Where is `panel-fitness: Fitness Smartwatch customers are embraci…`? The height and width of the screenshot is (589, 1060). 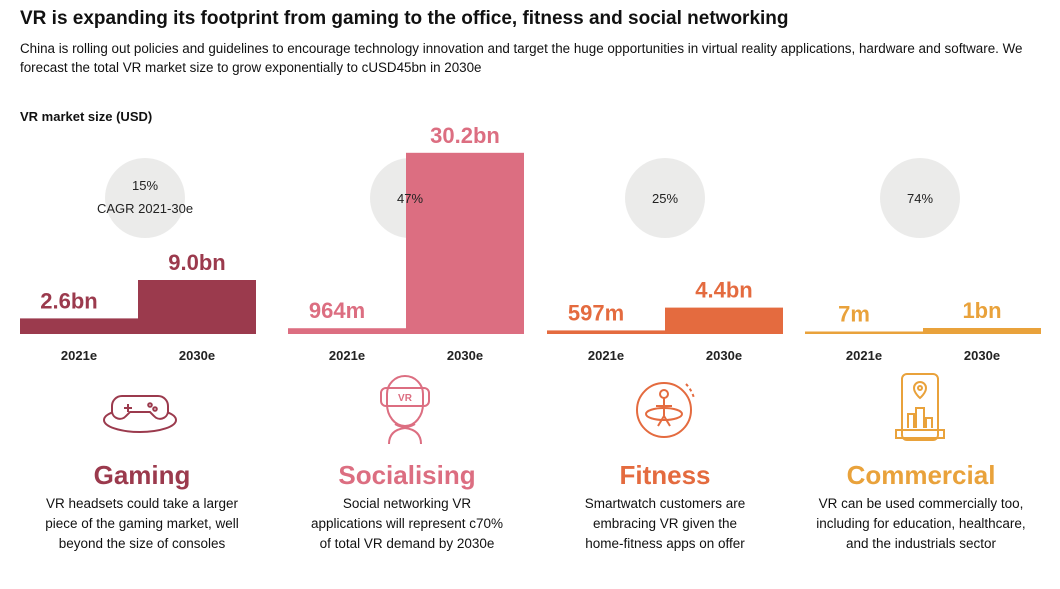
panel-fitness: Fitness Smartwatch customers are embraci… is located at coordinates (665, 507).